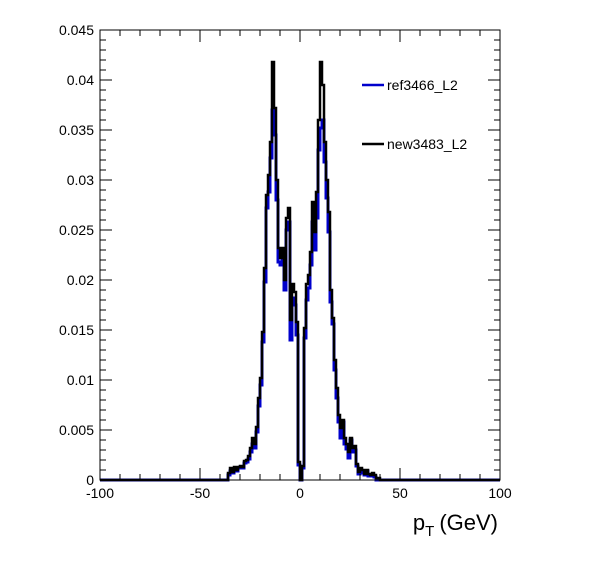 Image resolution: width=596 pixels, height=572 pixels. What do you see at coordinates (414, 114) in the screenshot?
I see `legend: ref3466_L2 new3483_L2` at bounding box center [414, 114].